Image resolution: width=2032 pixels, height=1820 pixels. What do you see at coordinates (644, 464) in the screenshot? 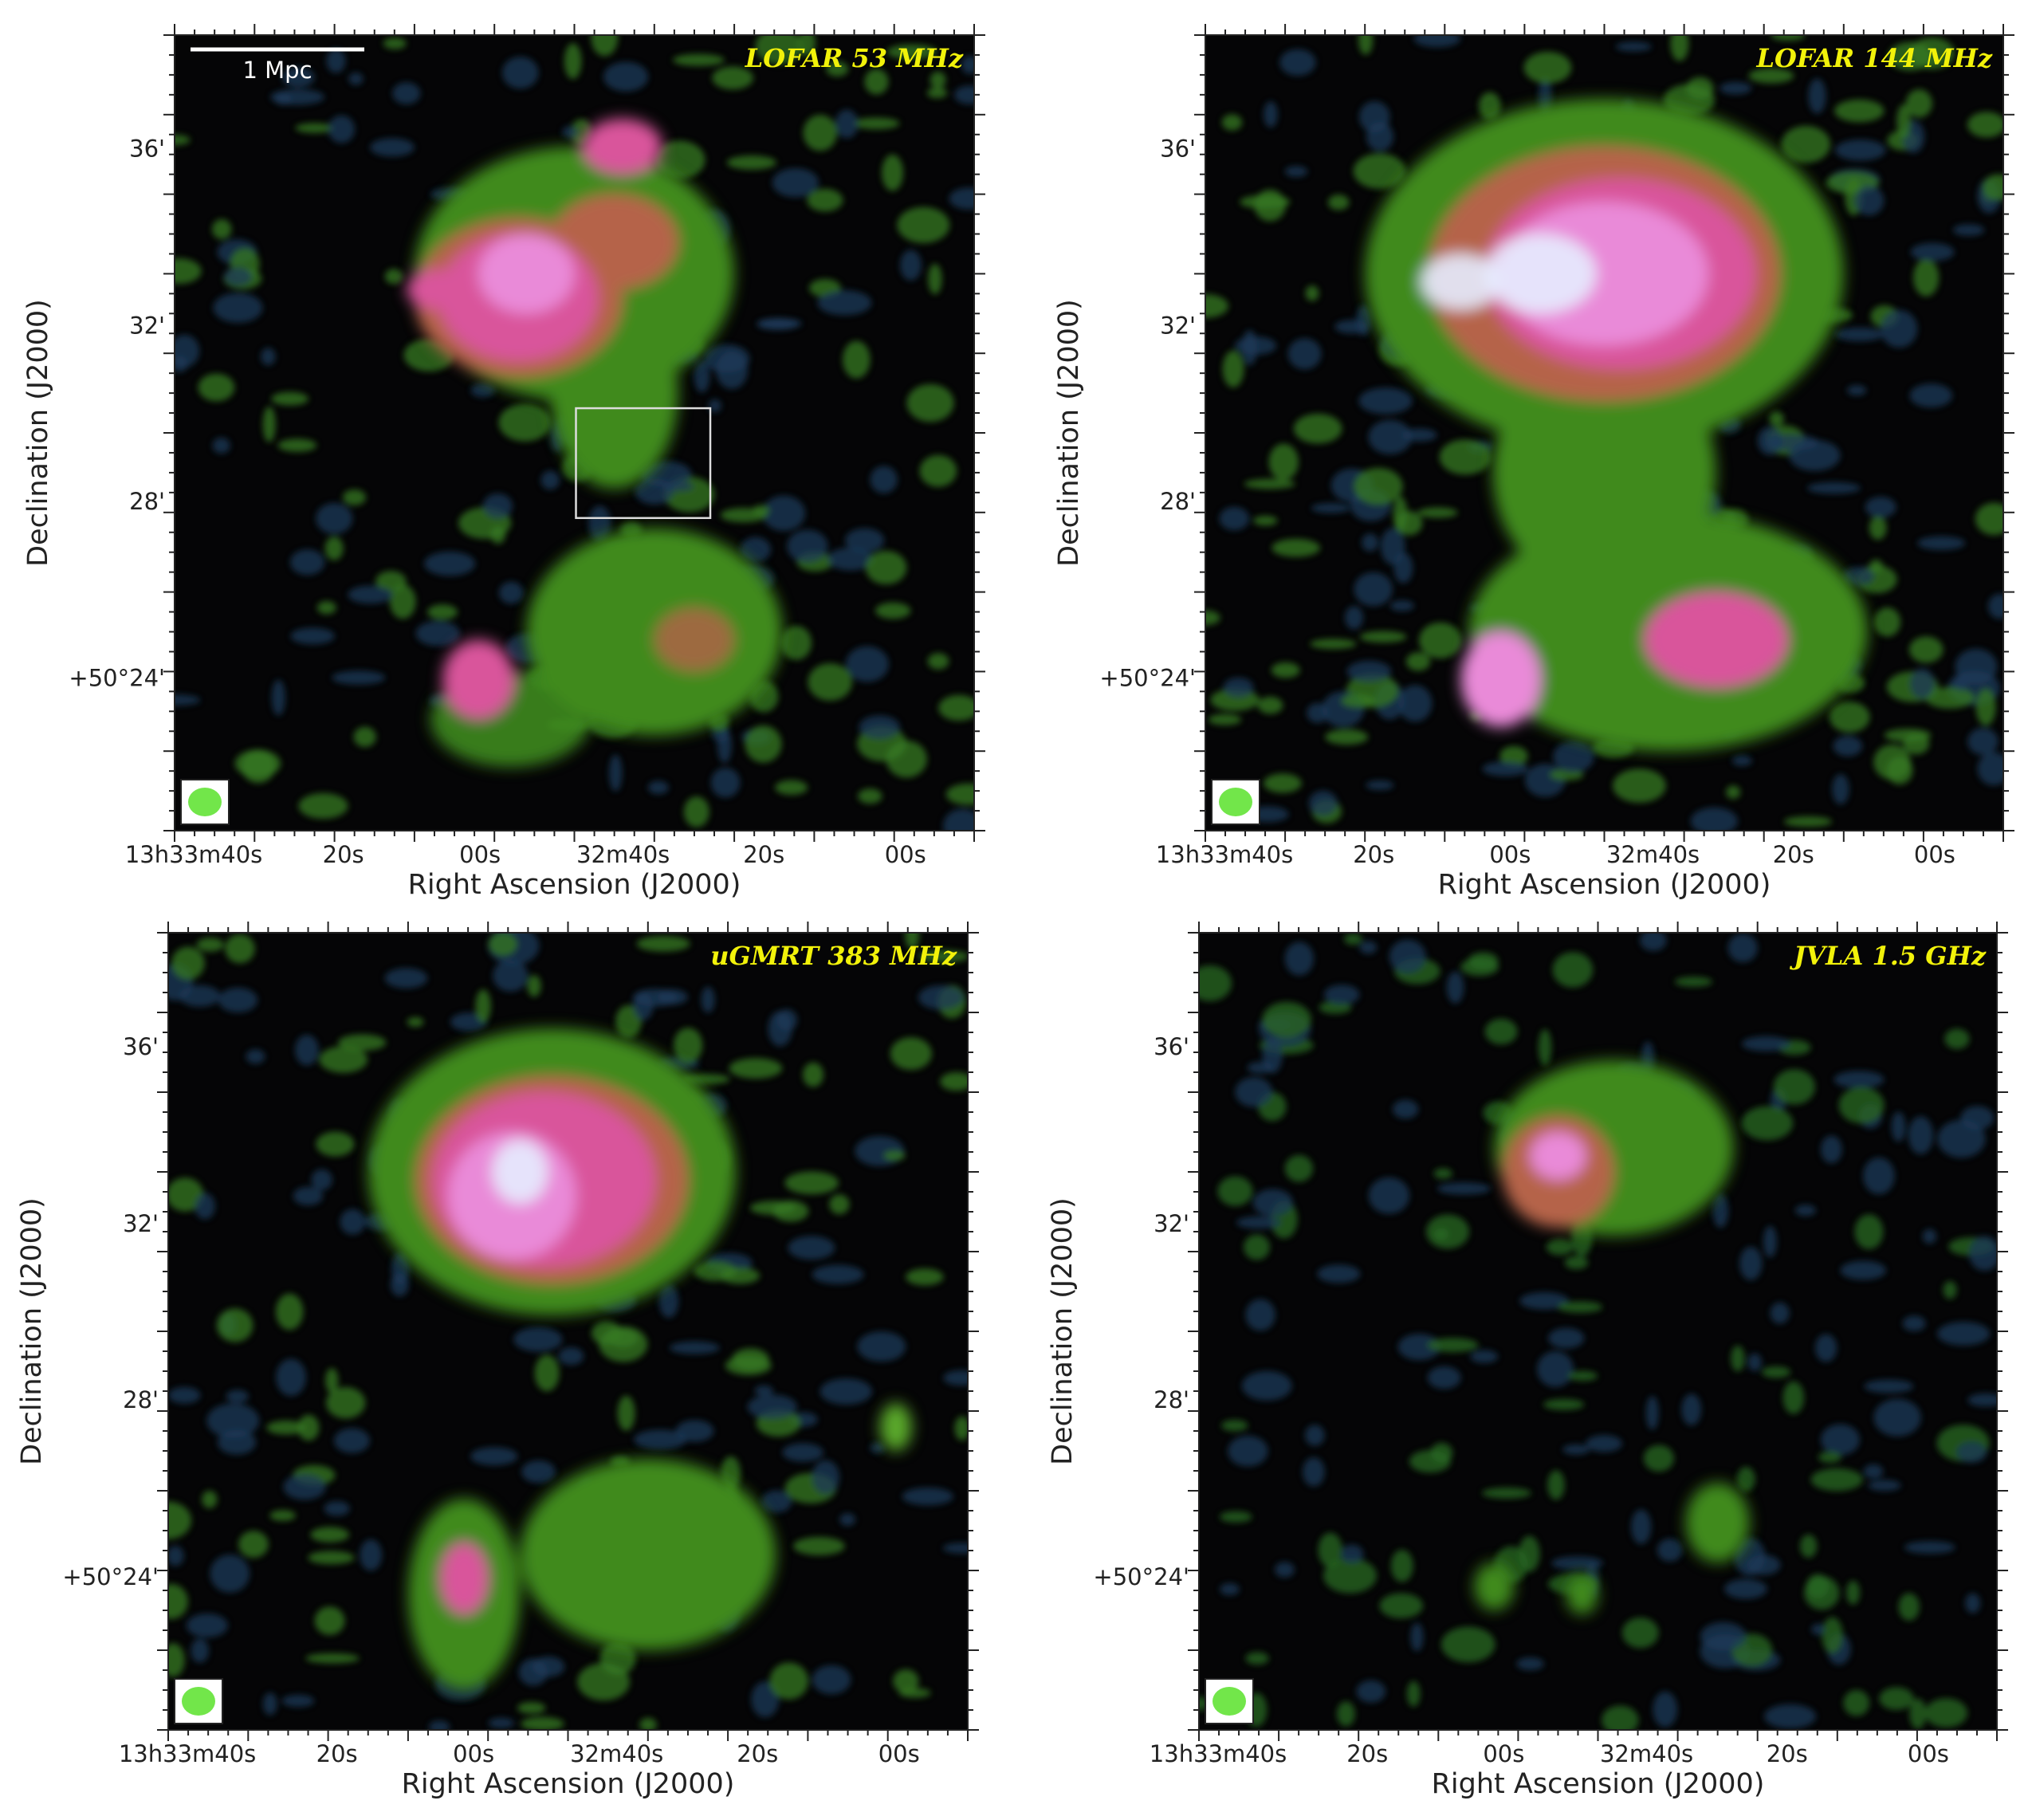
I see `region-box` at bounding box center [644, 464].